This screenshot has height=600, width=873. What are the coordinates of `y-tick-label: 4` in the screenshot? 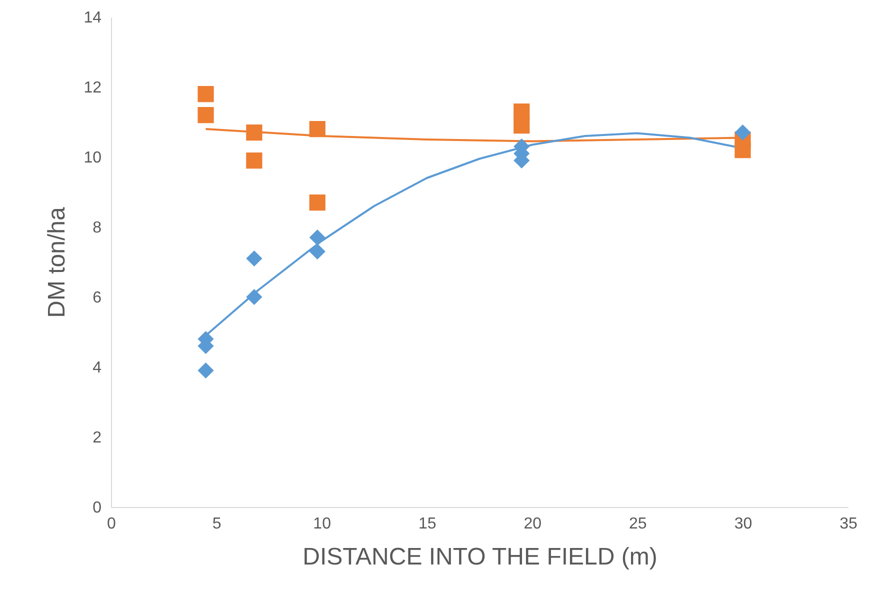 It's located at (97, 368).